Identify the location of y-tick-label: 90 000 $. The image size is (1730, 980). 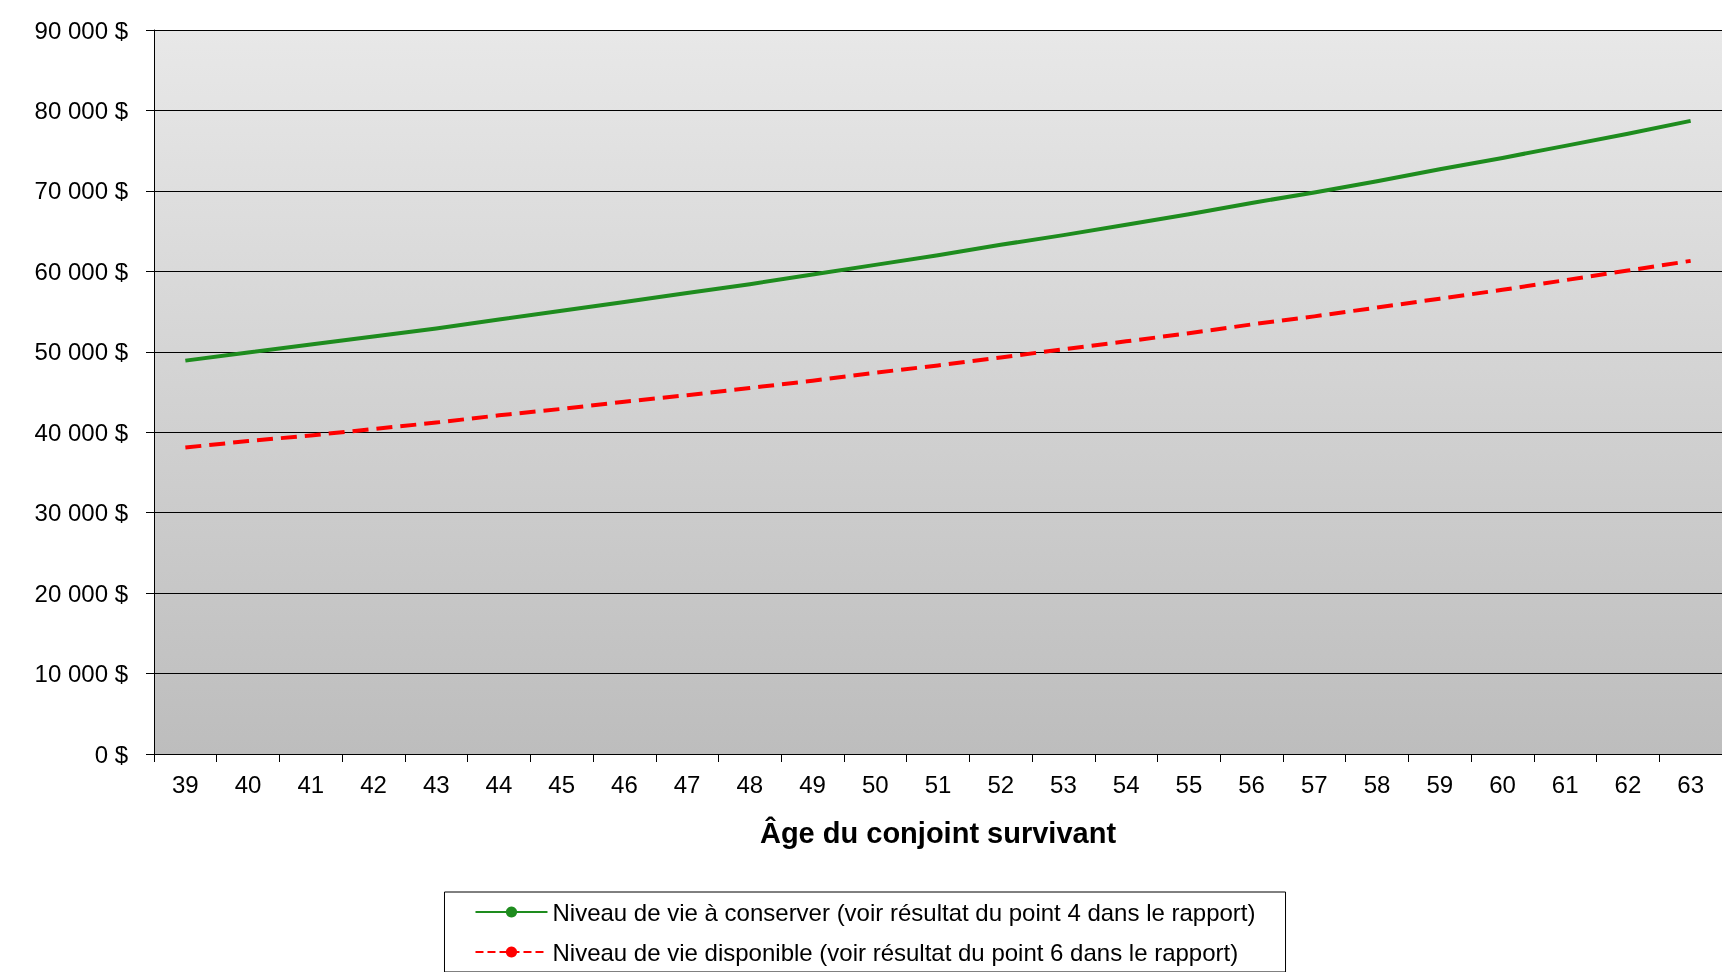
(81, 30).